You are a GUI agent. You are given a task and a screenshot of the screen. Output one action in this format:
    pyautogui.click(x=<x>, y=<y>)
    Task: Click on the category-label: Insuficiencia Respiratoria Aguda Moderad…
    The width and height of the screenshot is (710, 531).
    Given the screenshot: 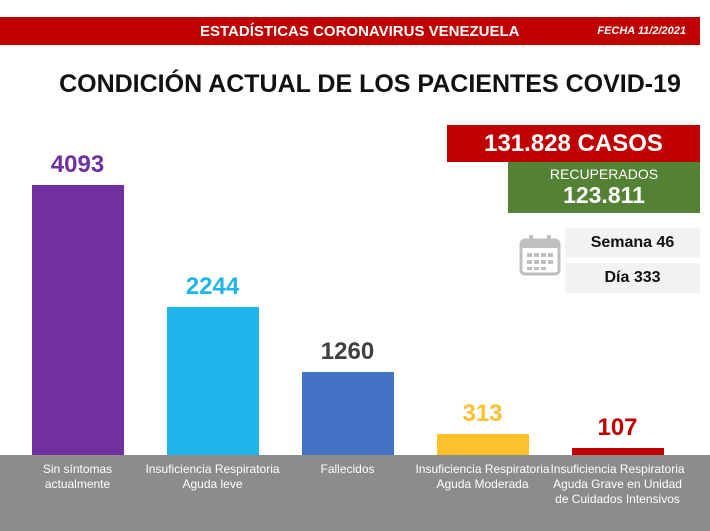 What is the action you would take?
    pyautogui.click(x=482, y=476)
    